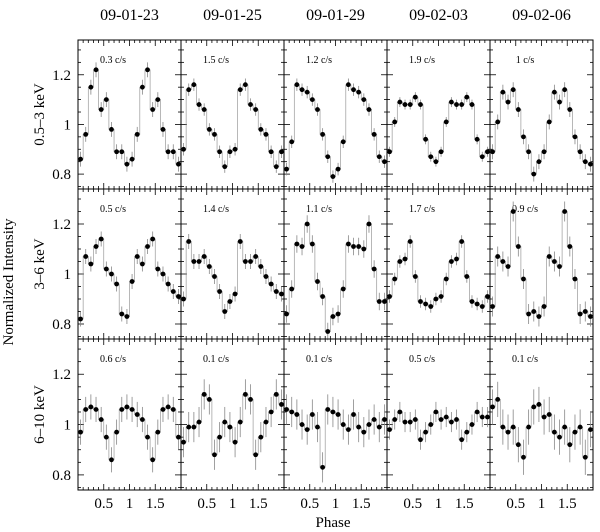 Image resolution: width=600 pixels, height=532 pixels. I want to click on count-rate-label: 1.7 c/s, so click(422, 209).